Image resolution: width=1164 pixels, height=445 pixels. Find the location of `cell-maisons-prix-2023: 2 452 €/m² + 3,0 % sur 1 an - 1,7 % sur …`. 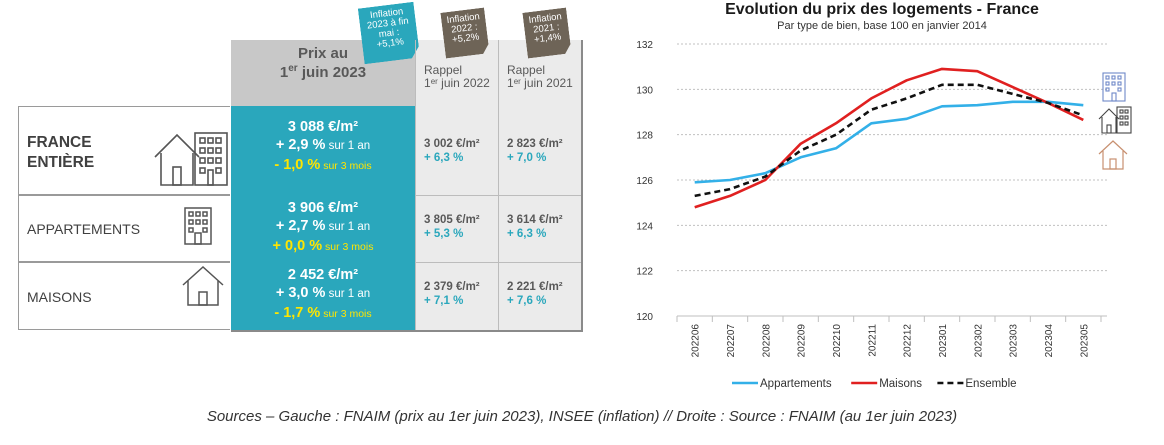

cell-maisons-prix-2023: 2 452 €/m² + 3,0 % sur 1 an - 1,7 % sur … is located at coordinates (323, 296).